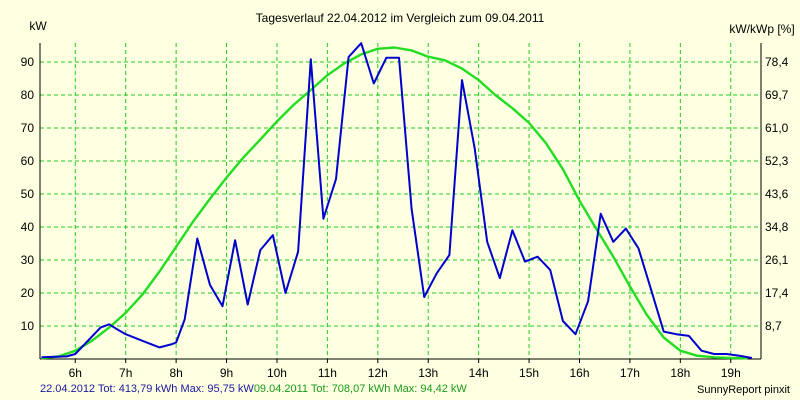 The height and width of the screenshot is (400, 800). Describe the element at coordinates (777, 161) in the screenshot. I see `y-right-tick-label: 52,3` at that location.